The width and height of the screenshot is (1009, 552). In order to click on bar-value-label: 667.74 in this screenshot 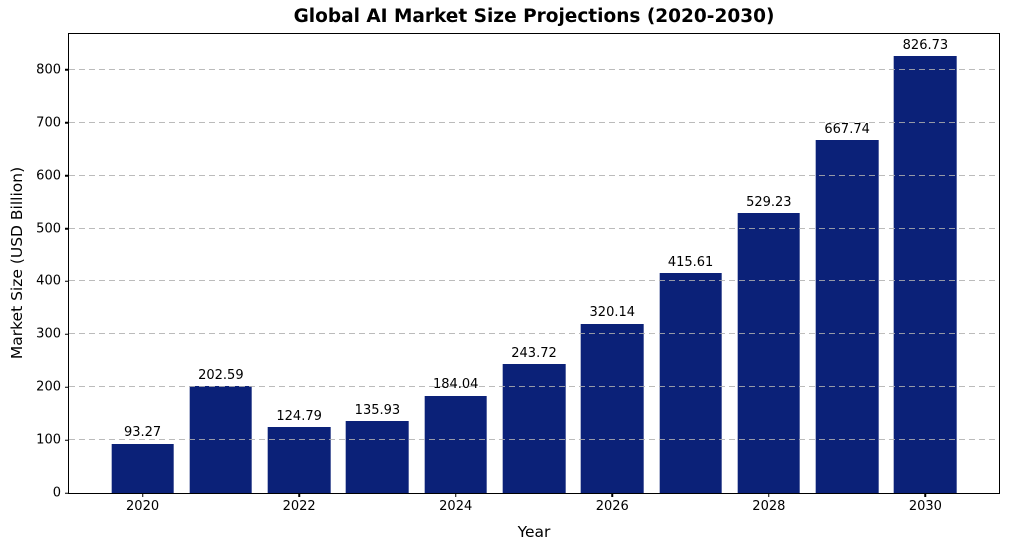, I will do `click(847, 129)`.